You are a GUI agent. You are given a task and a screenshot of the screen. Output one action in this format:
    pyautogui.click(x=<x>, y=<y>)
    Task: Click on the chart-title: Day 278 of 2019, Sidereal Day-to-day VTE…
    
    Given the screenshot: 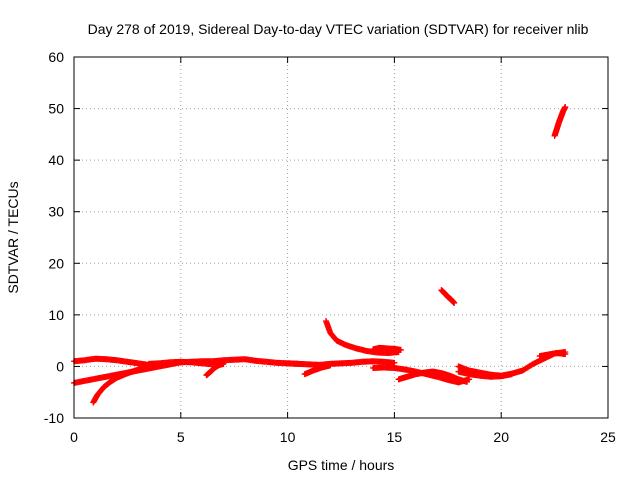 What is the action you would take?
    pyautogui.click(x=338, y=29)
    